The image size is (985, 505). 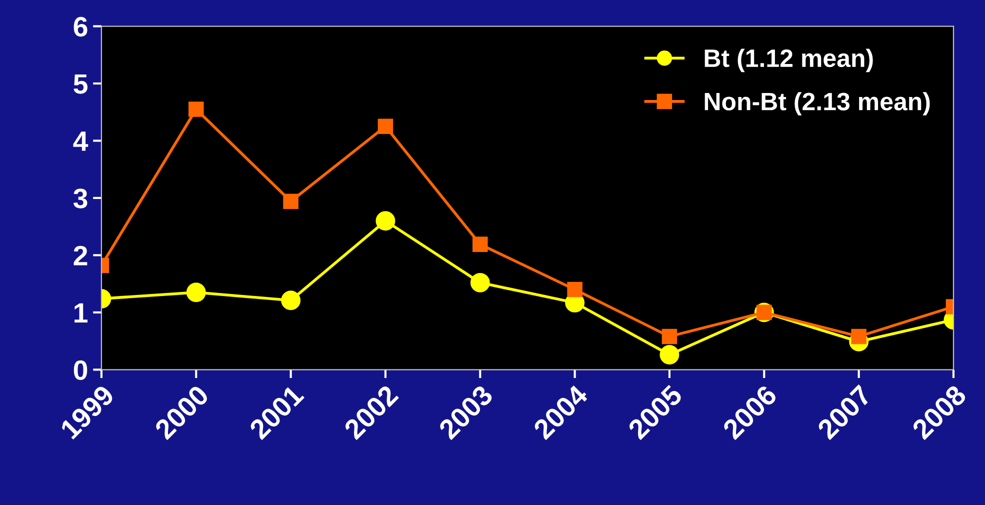 I want to click on y-tick-label: 6, so click(x=81, y=26).